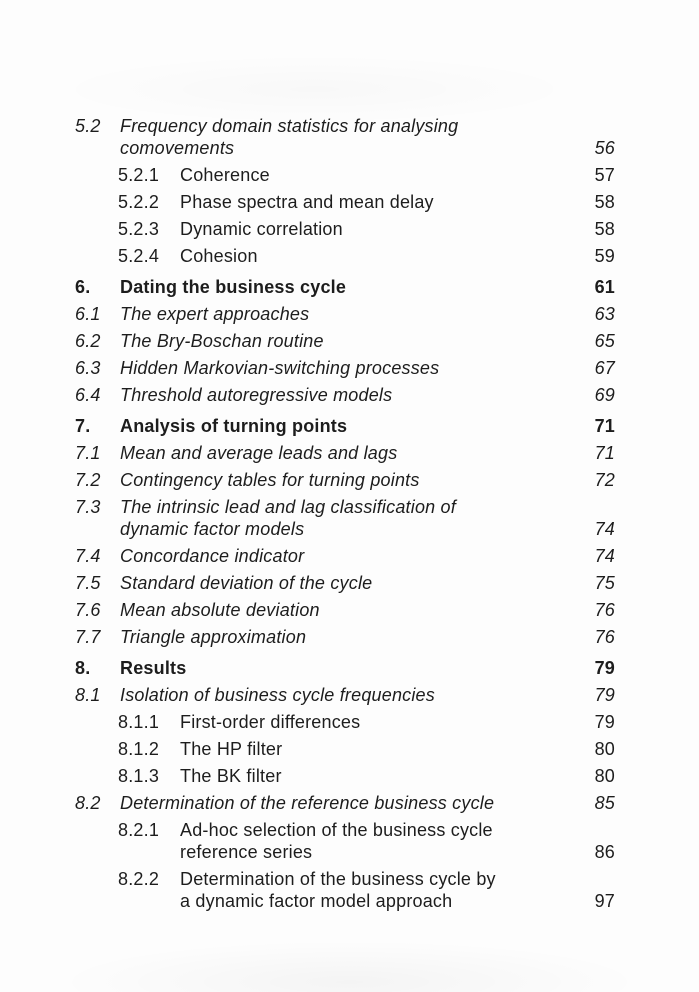 The width and height of the screenshot is (699, 992). I want to click on toc-entry: 7.6 Mean absolute deviation 76, so click(345, 610).